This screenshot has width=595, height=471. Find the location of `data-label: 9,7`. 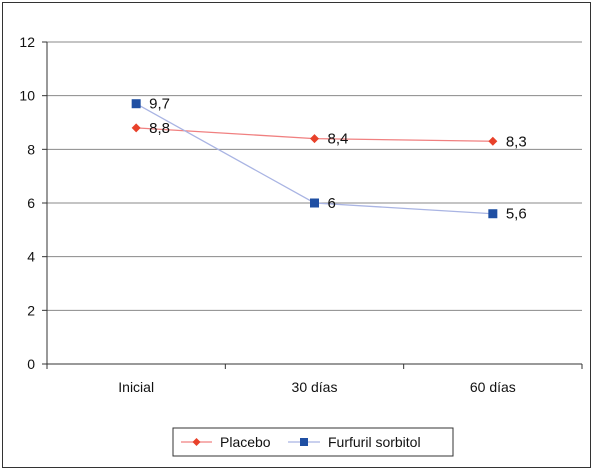

data-label: 9,7 is located at coordinates (159, 104).